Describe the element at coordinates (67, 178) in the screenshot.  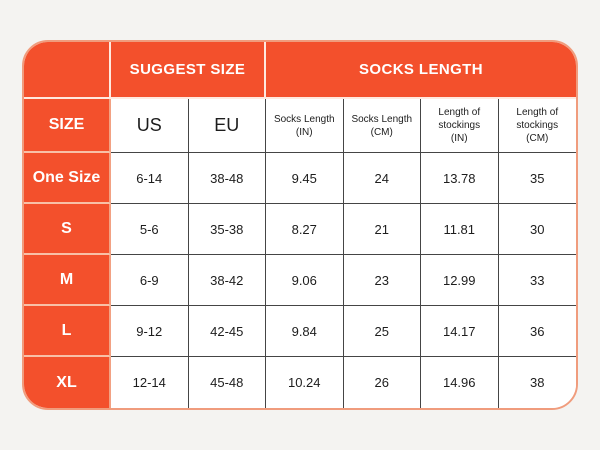
I see `size-row-label-one-size: One Size` at that location.